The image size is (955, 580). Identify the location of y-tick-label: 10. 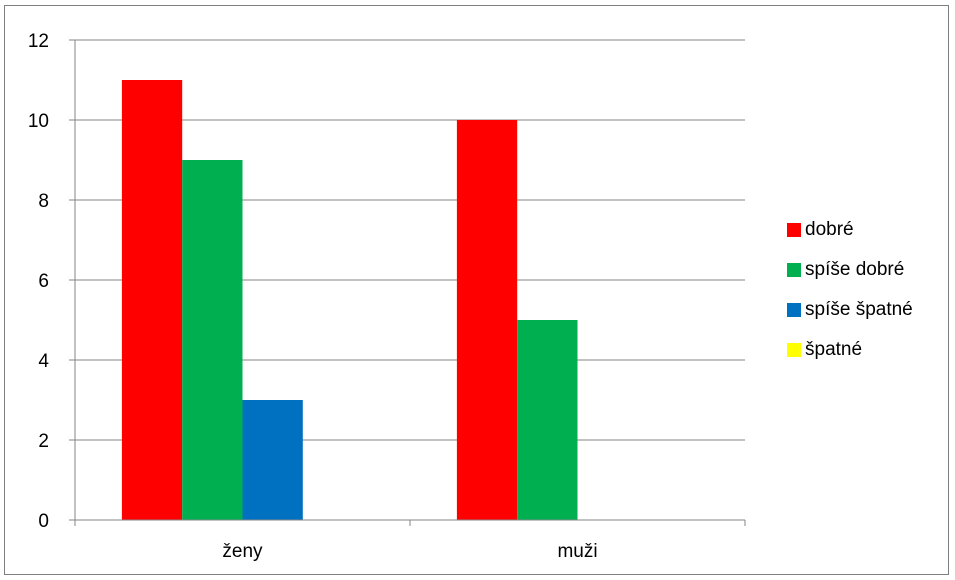
(38, 121).